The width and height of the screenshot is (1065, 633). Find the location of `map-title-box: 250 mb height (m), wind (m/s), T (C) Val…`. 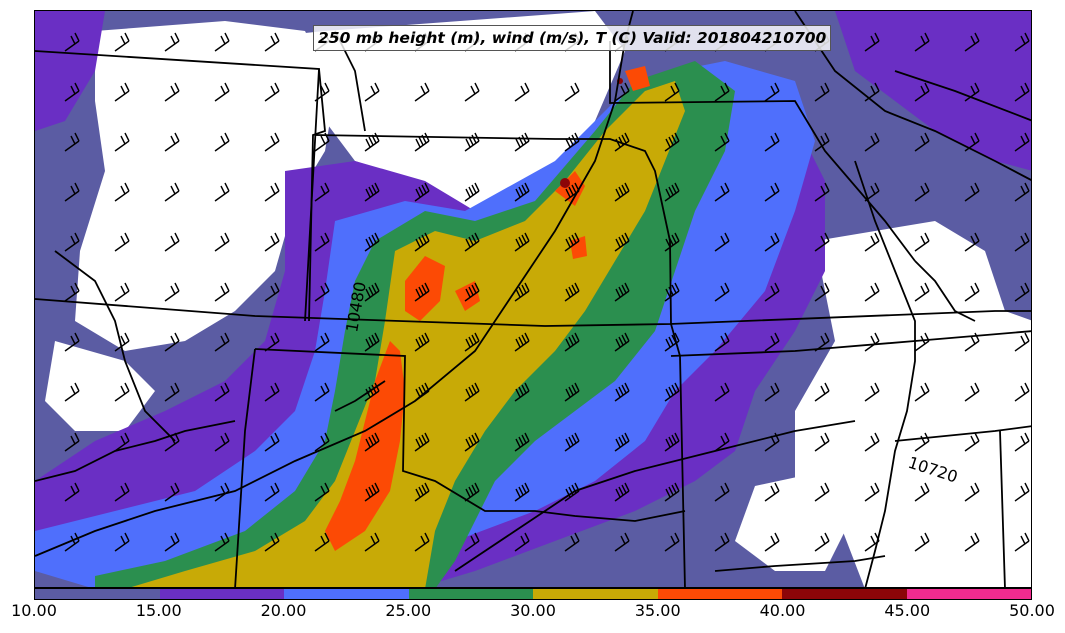

map-title-box: 250 mb height (m), wind (m/s), T (C) Val… is located at coordinates (572, 38).